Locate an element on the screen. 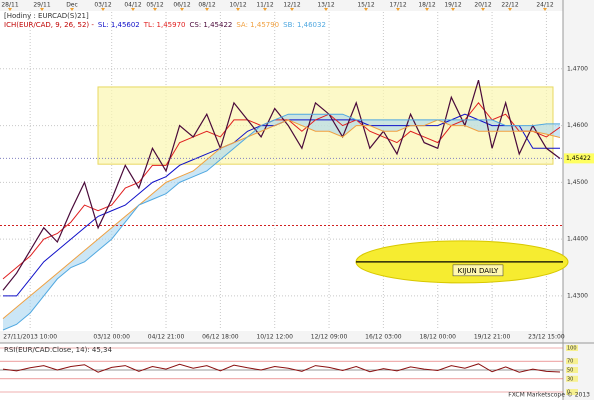 The width and height of the screenshot is (594, 400). legend-entry: SA: 1,45790 is located at coordinates (257, 25).